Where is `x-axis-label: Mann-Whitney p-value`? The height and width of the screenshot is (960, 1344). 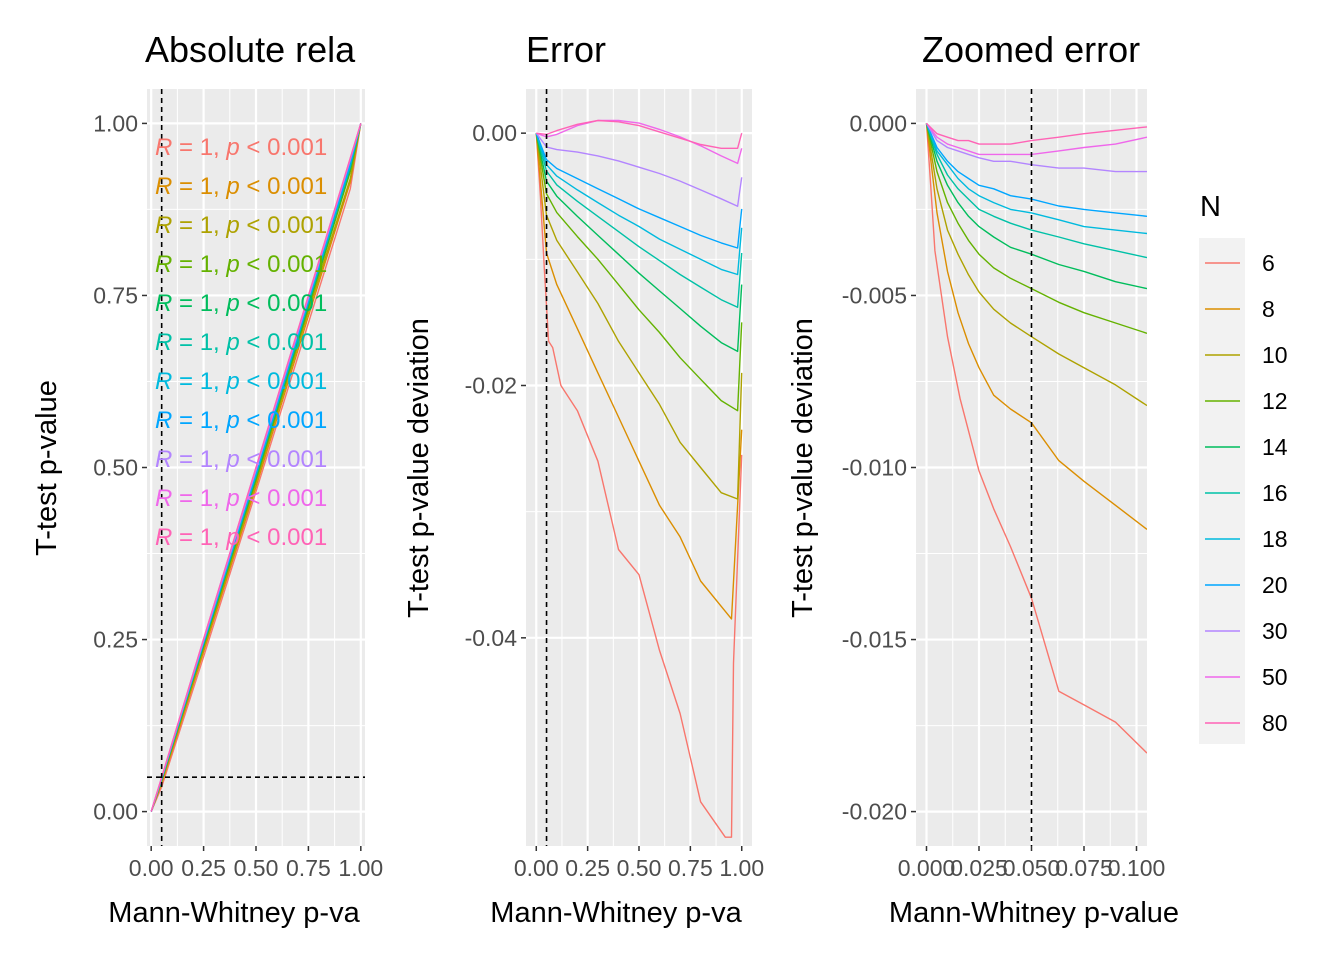
x-axis-label: Mann-Whitney p-value is located at coordinates (1034, 913).